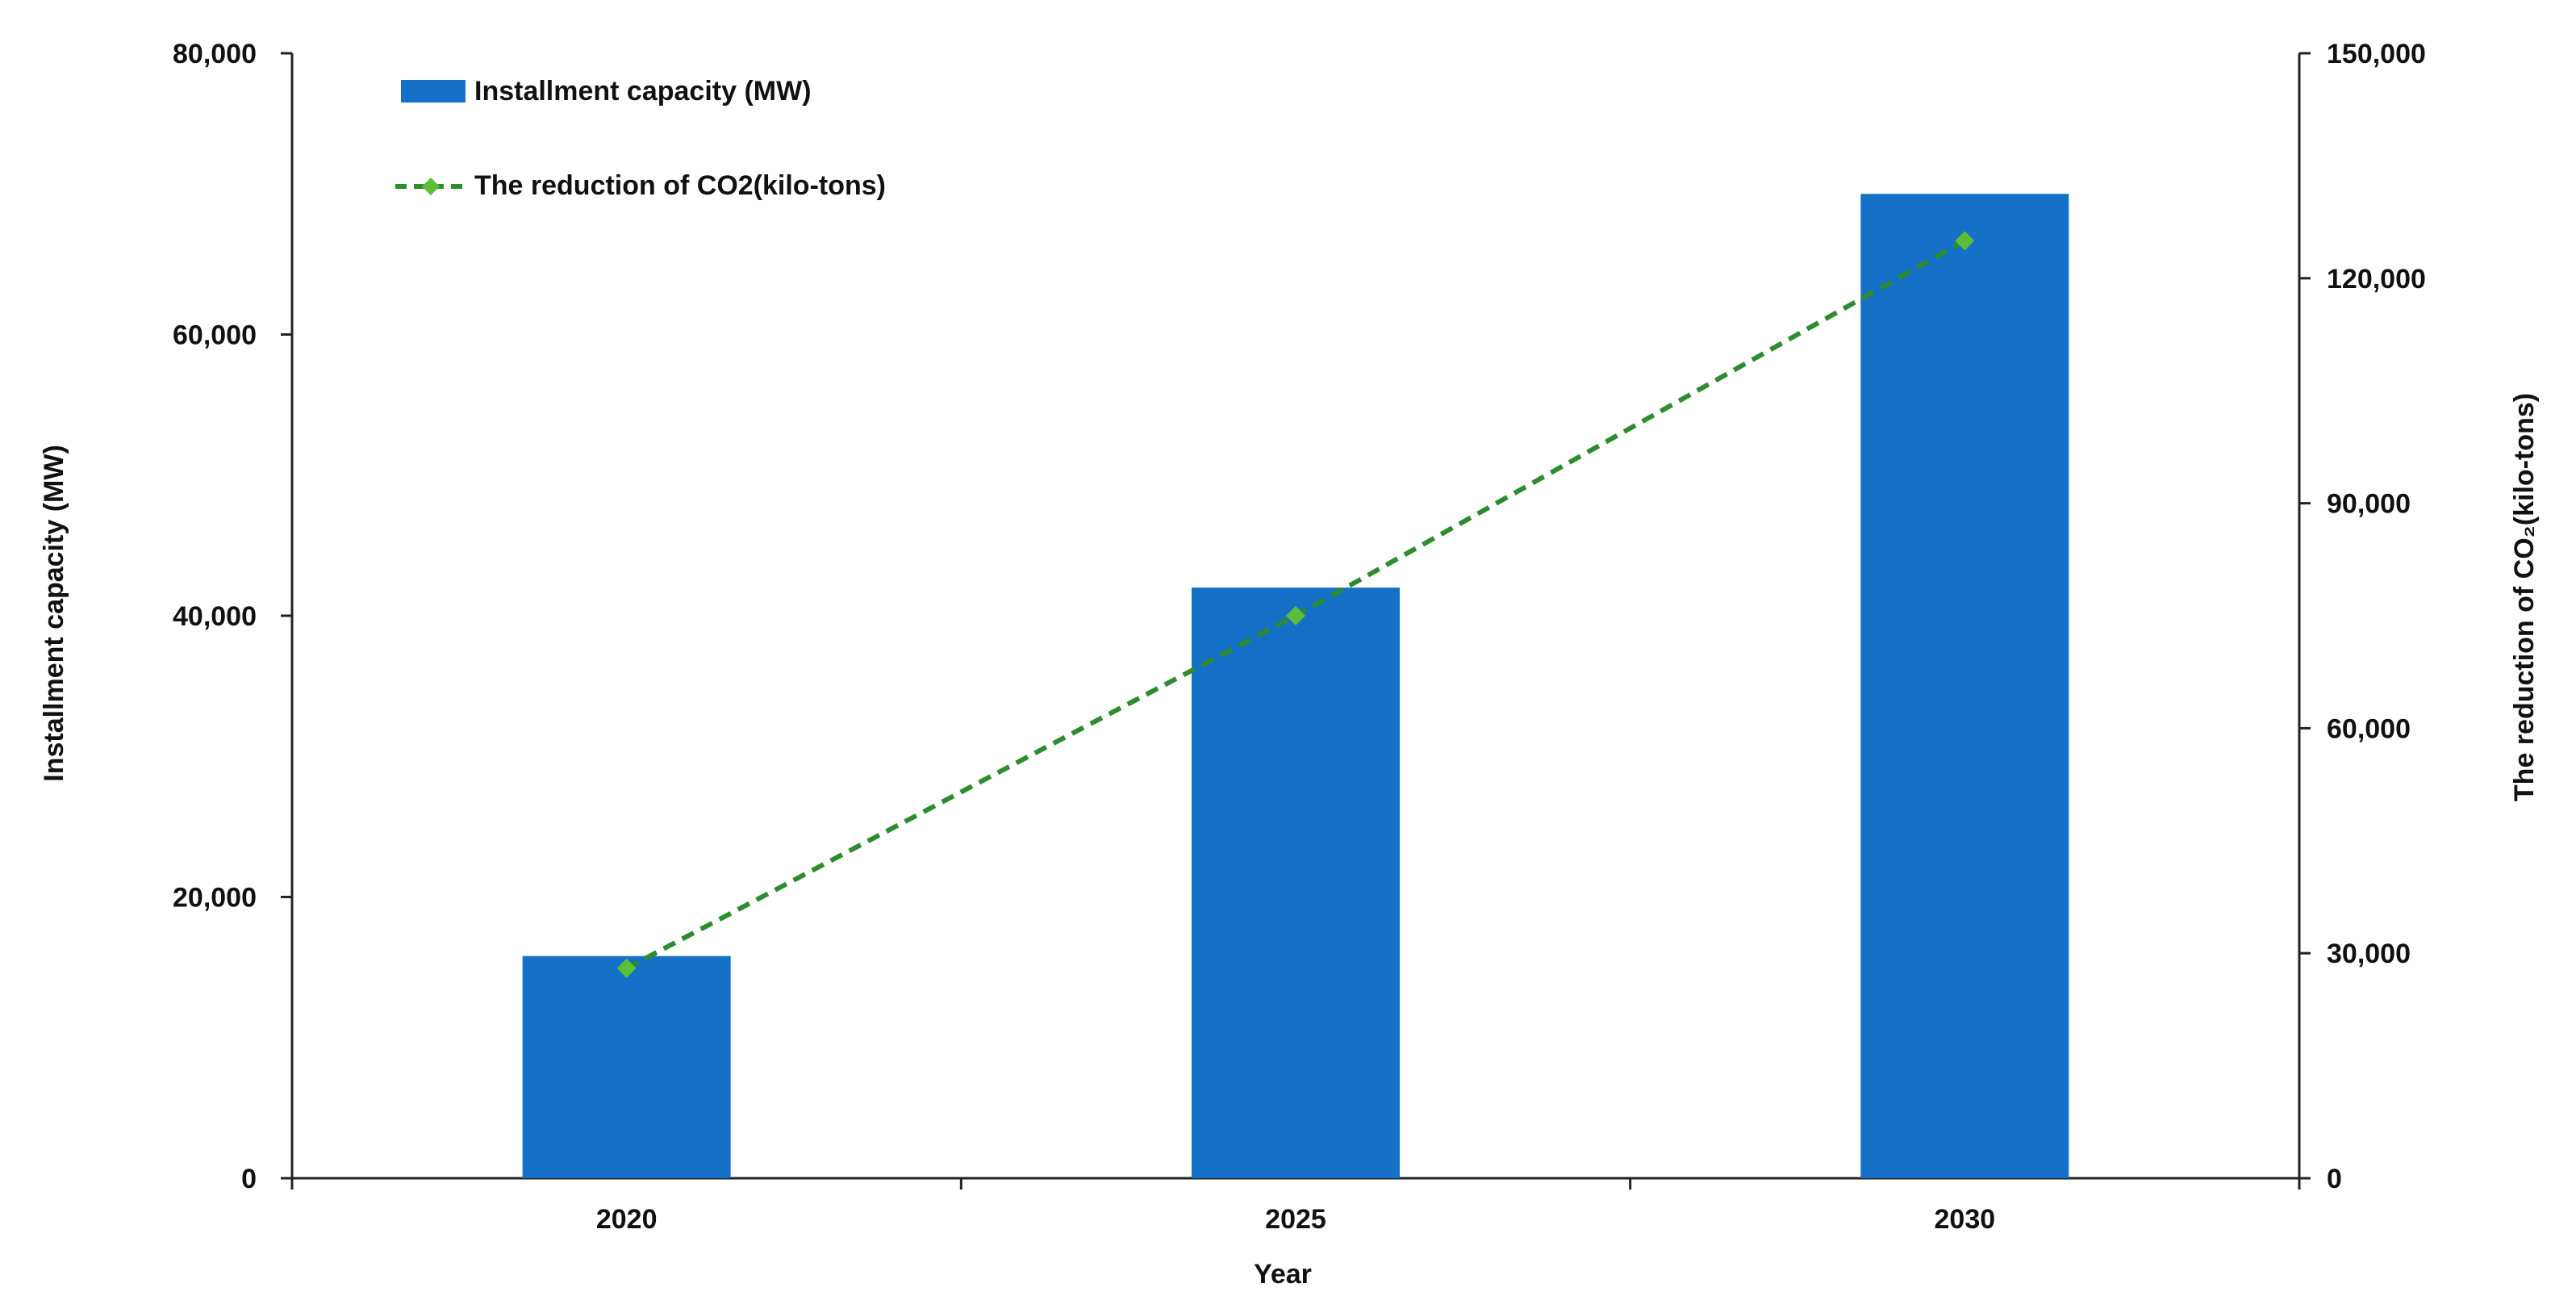 This screenshot has width=2576, height=1313. I want to click on y-tick-label-right: 30,000, so click(2369, 954).